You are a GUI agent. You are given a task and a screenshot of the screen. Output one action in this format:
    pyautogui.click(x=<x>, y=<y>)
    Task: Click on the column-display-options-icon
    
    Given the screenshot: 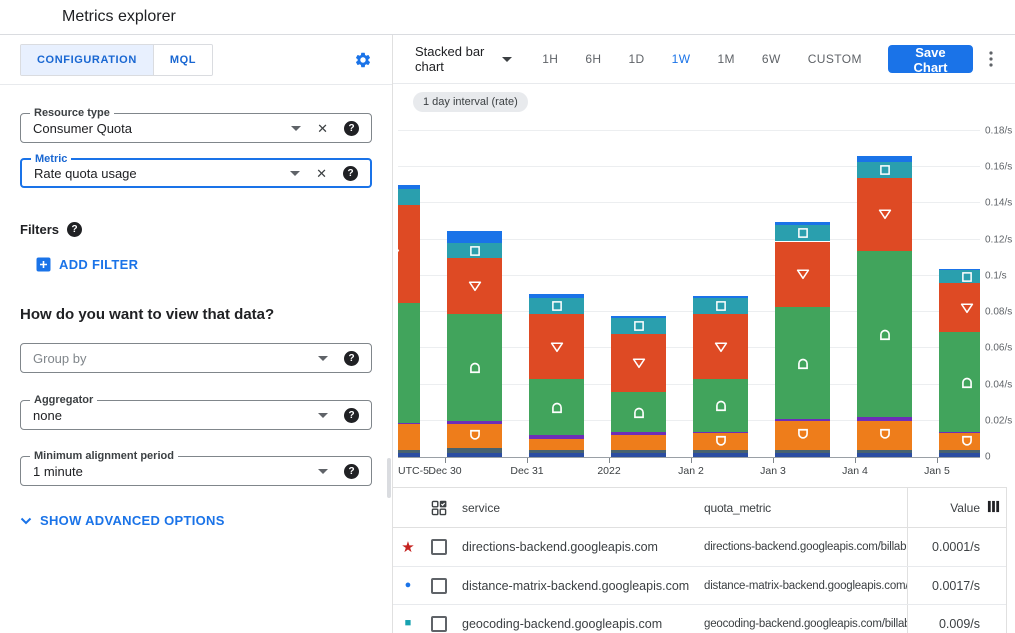 What is the action you would take?
    pyautogui.click(x=993, y=508)
    